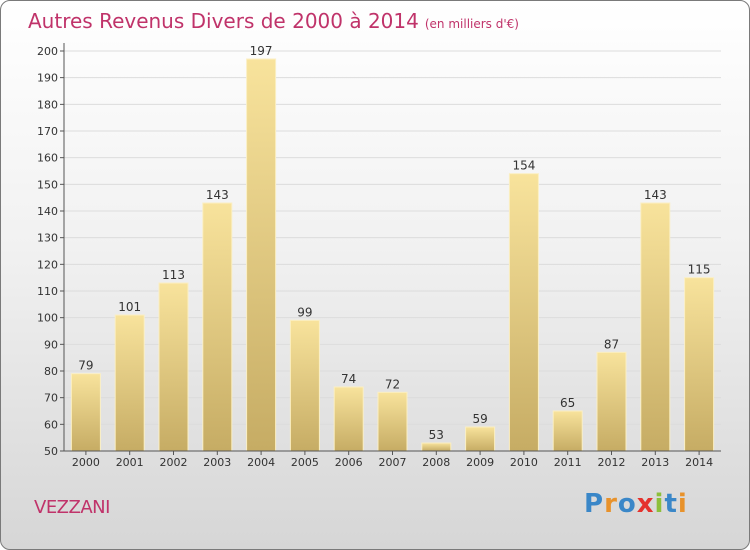  I want to click on data-label: 99, so click(304, 312).